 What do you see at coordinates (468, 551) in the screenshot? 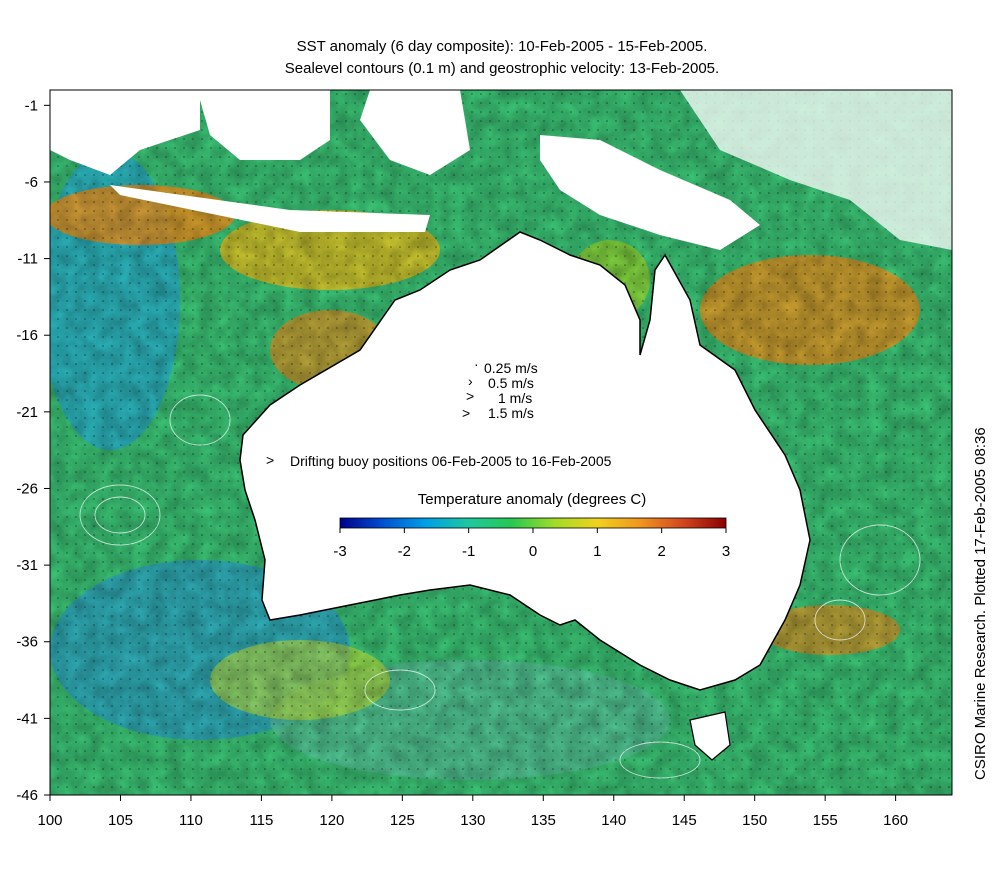
I see `colorbar-tick-label: -1` at bounding box center [468, 551].